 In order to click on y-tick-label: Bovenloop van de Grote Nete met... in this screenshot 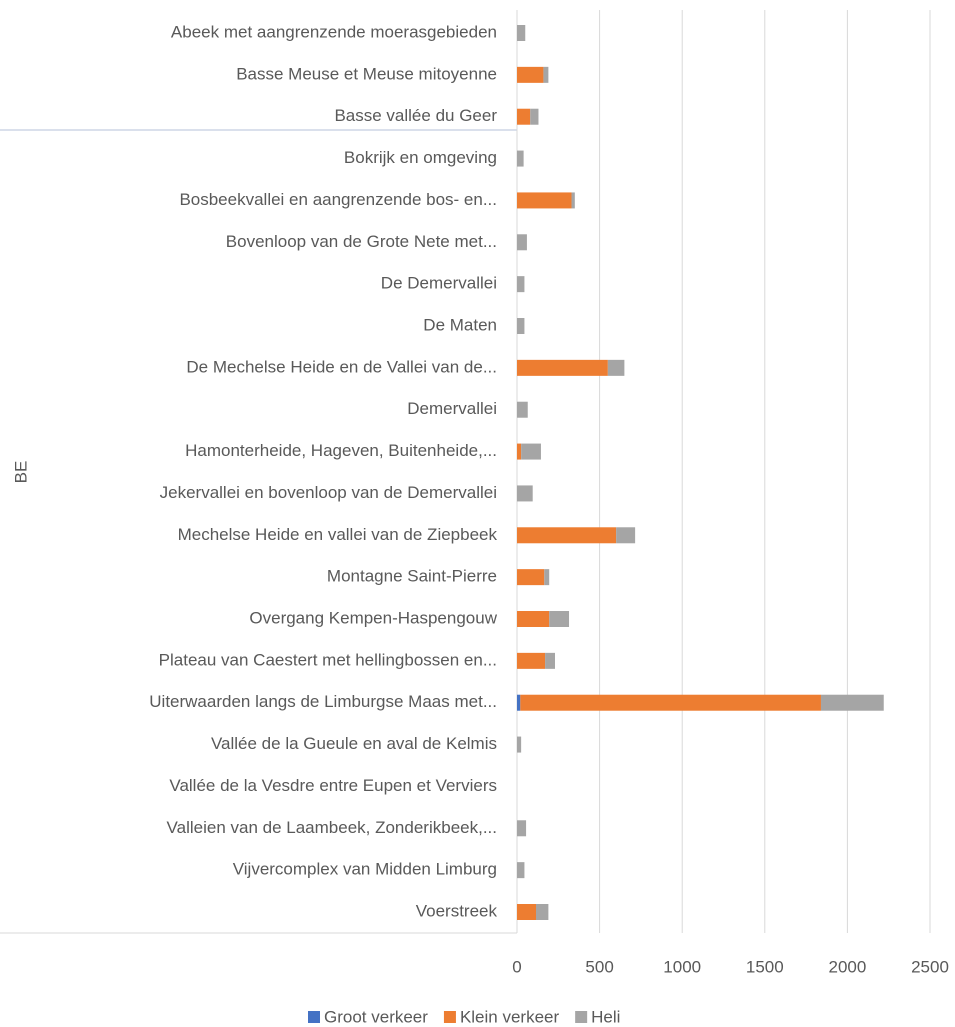, I will do `click(361, 241)`.